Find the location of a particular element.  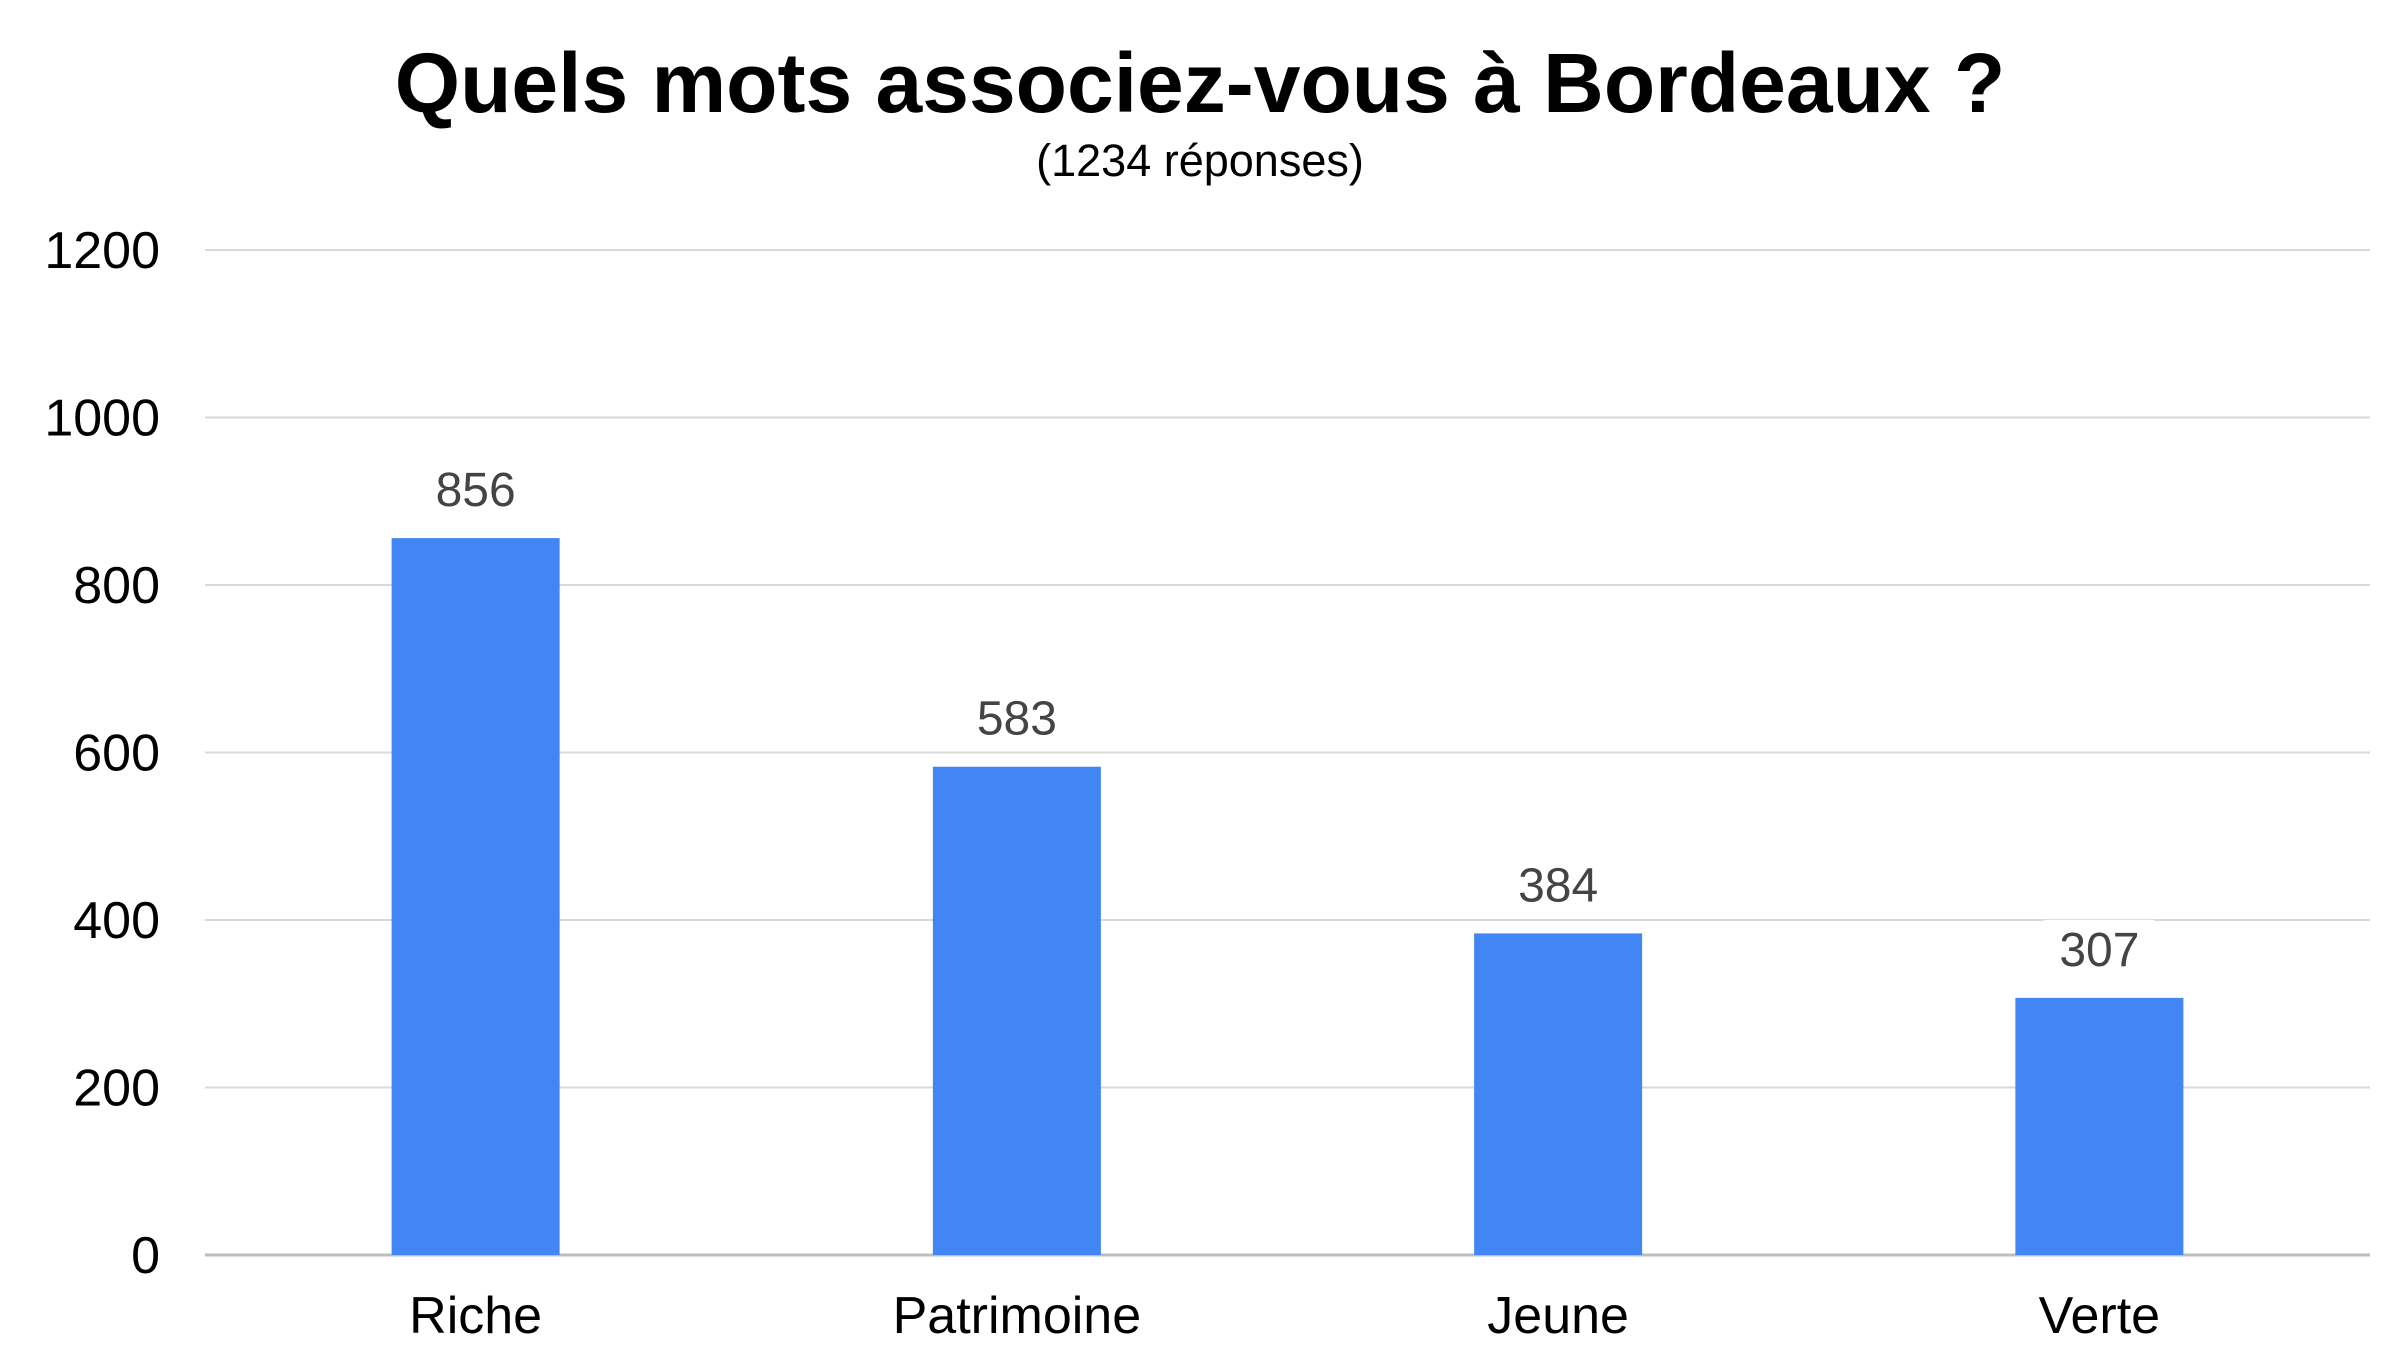

data-label: 856 is located at coordinates (476, 490).